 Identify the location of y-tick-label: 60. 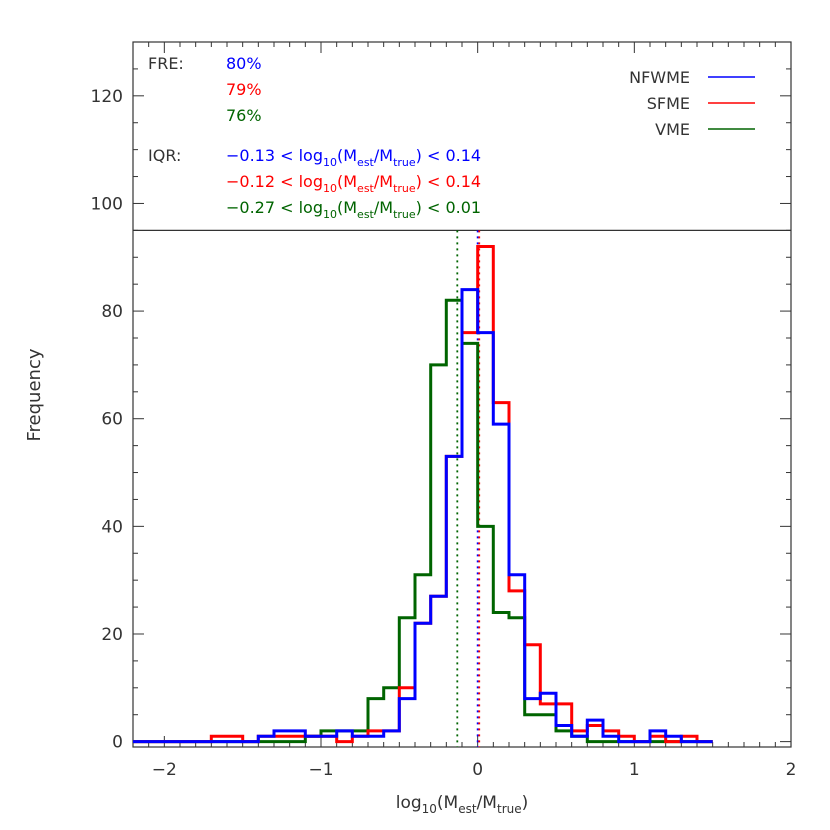
(112, 420).